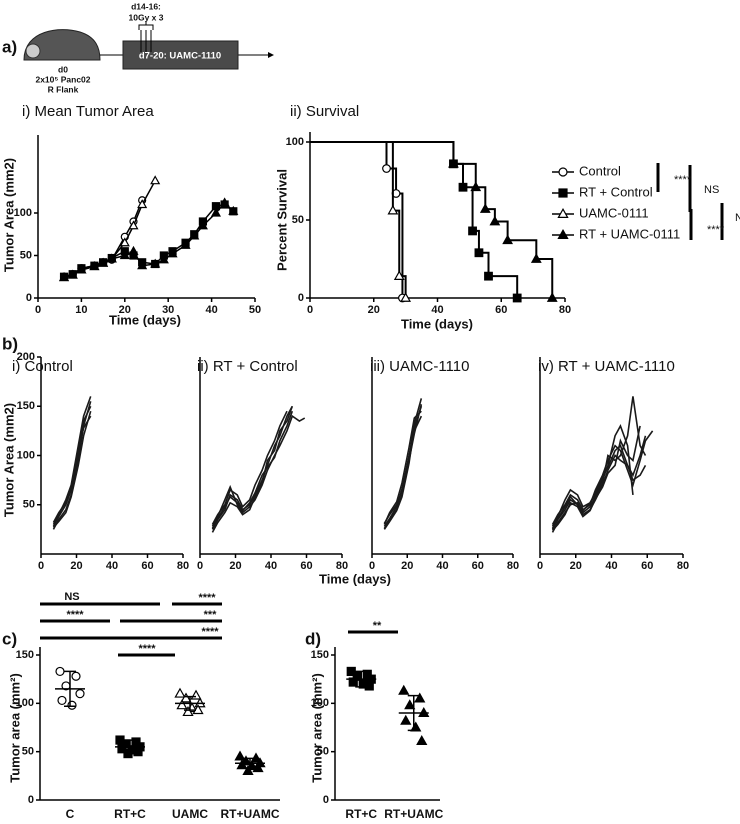  I want to click on y-axis-label: Tumor area (mm²), so click(316, 728).